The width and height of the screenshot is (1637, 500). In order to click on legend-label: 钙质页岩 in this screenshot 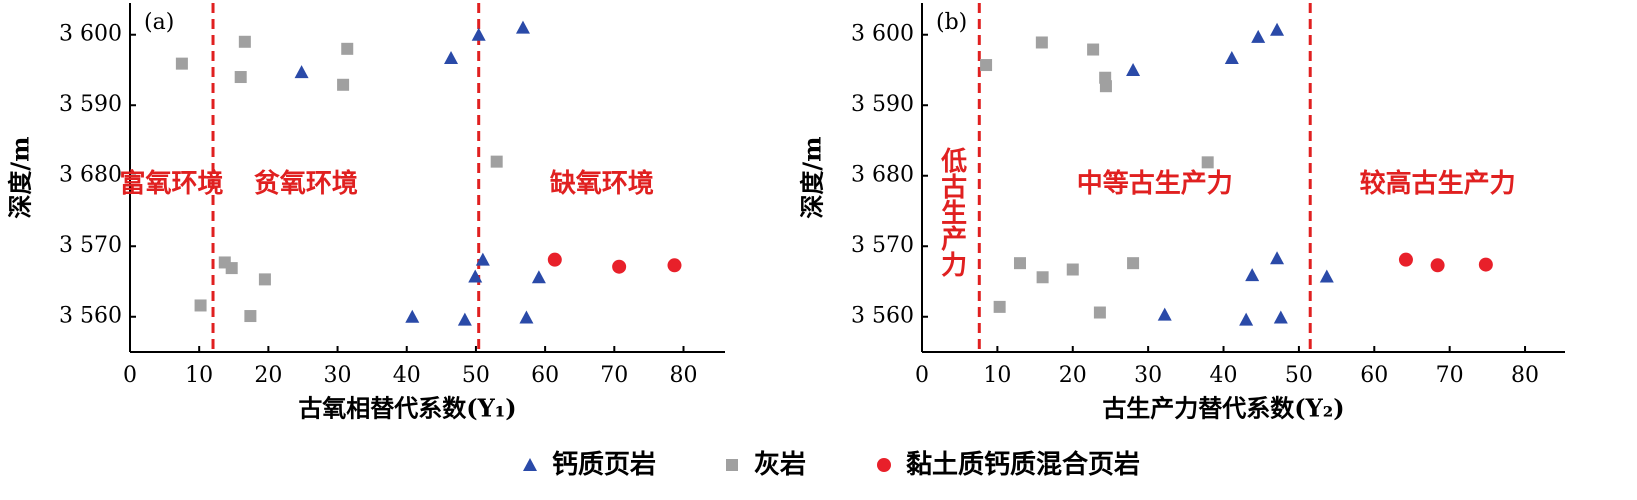, I will do `click(604, 465)`.